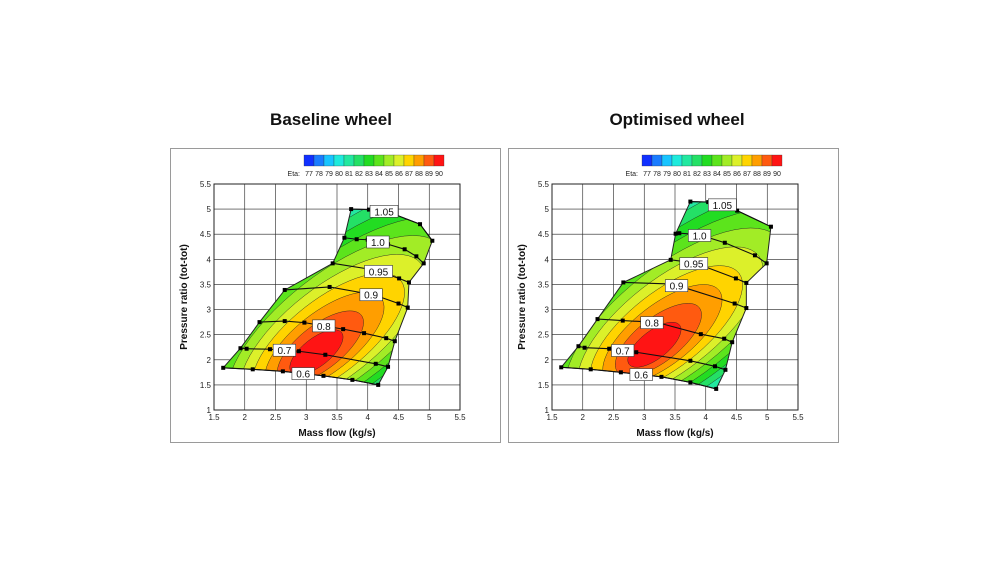 The image size is (1000, 563). I want to click on speed-label: 0.95, so click(694, 265).